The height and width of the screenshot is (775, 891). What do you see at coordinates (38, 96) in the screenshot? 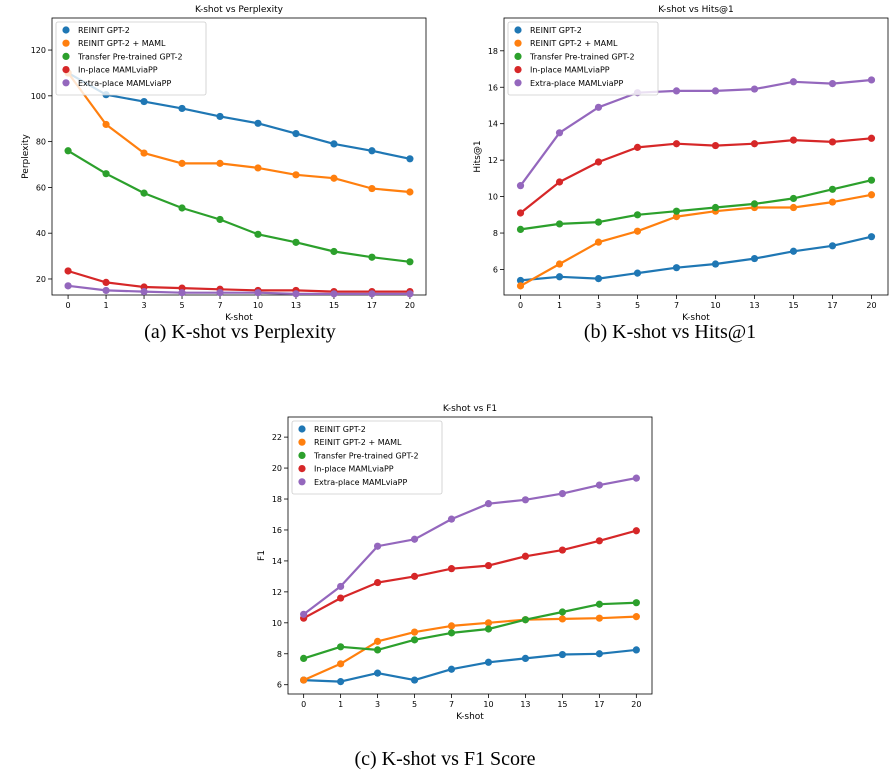
I see `y-tick-label-100: 100` at bounding box center [38, 96].